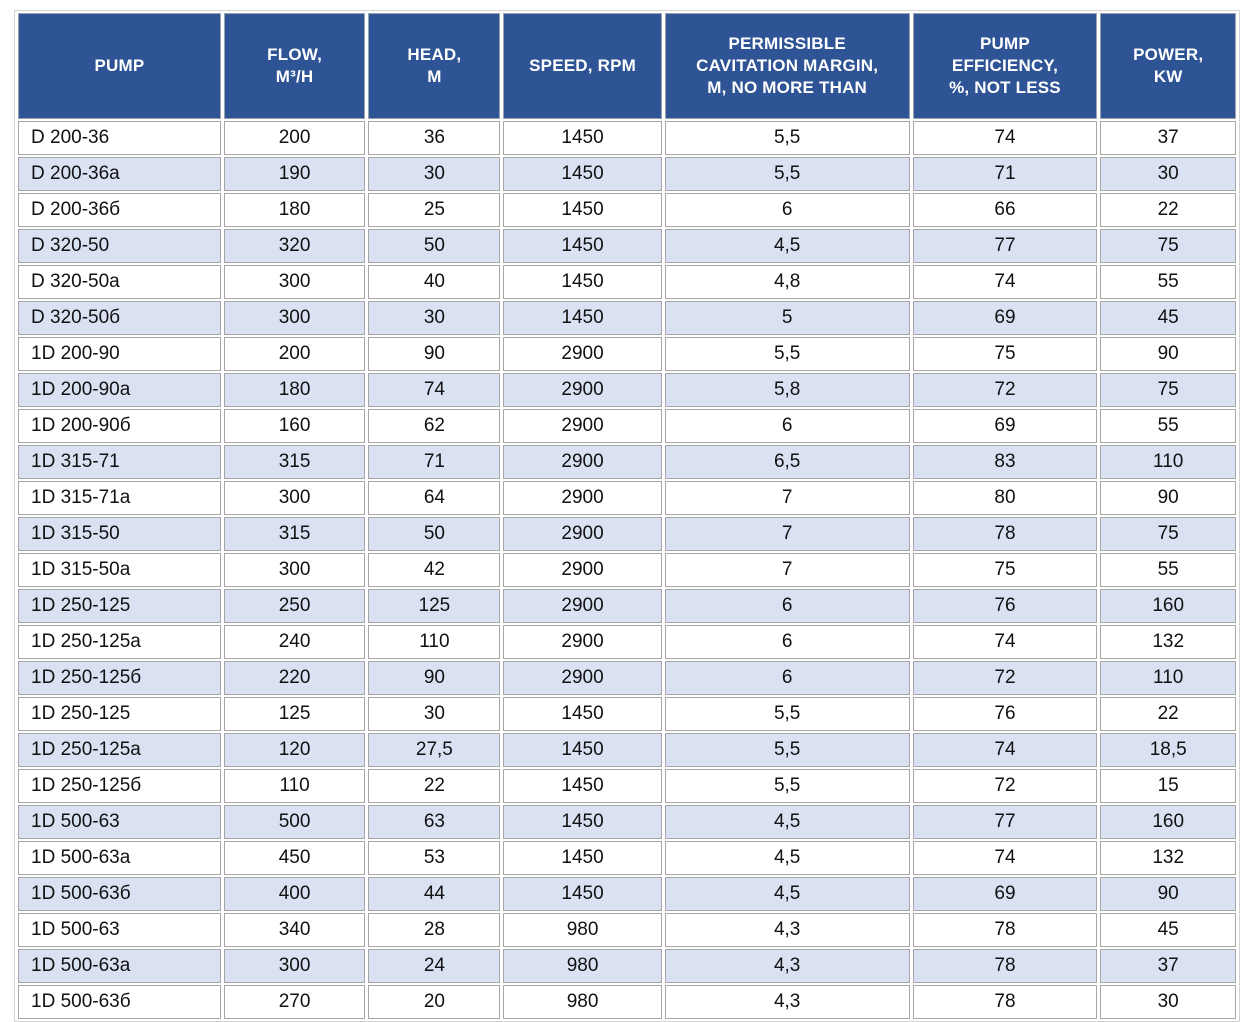 The width and height of the screenshot is (1254, 1022). Describe the element at coordinates (787, 66) in the screenshot. I see `column-header-line: CAVITATION MARGIN,` at that location.